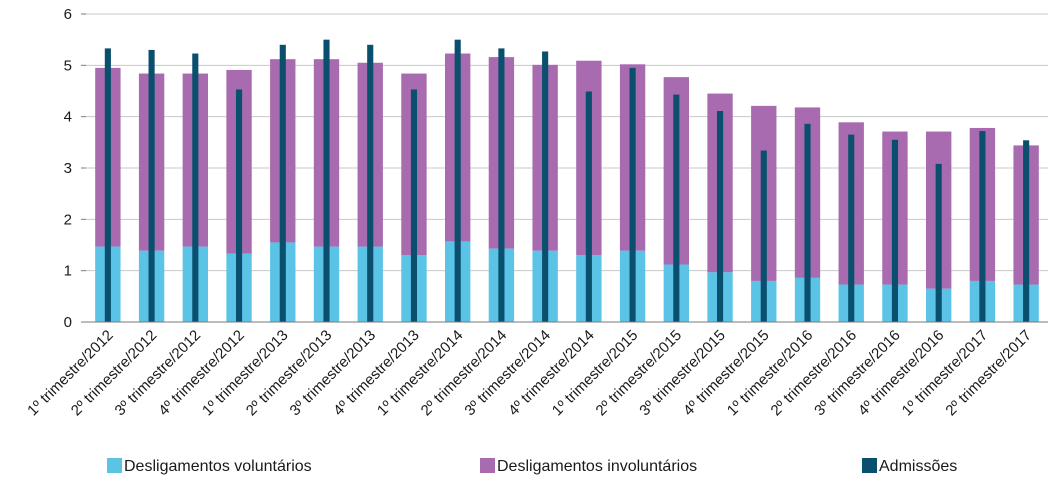 This screenshot has height=489, width=1051. I want to click on y-tick-label: 0, so click(68, 322).